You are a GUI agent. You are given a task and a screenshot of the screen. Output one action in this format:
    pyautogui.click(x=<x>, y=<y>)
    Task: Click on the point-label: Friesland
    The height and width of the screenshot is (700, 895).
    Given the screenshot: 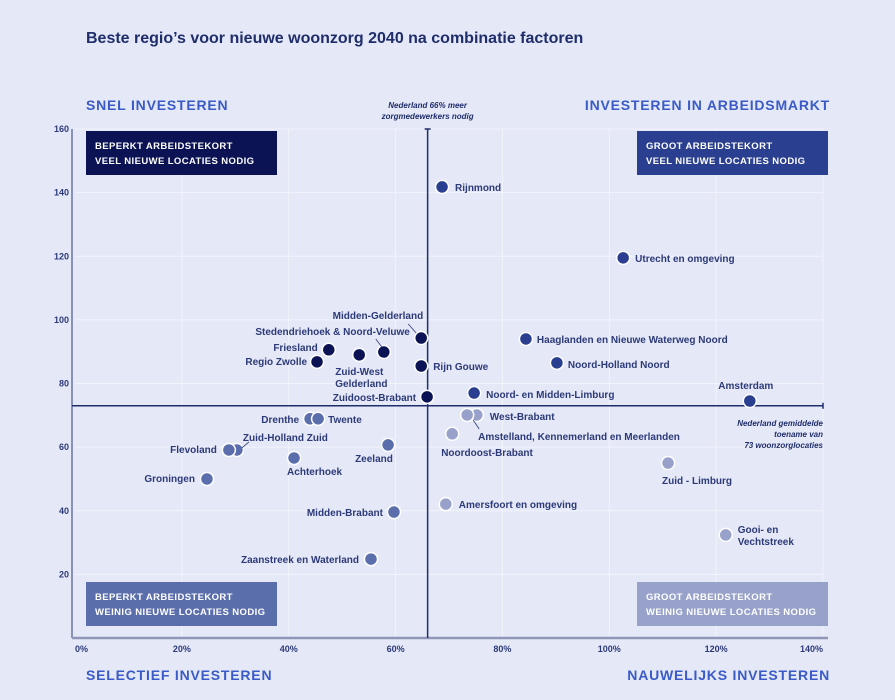 What is the action you would take?
    pyautogui.click(x=295, y=348)
    